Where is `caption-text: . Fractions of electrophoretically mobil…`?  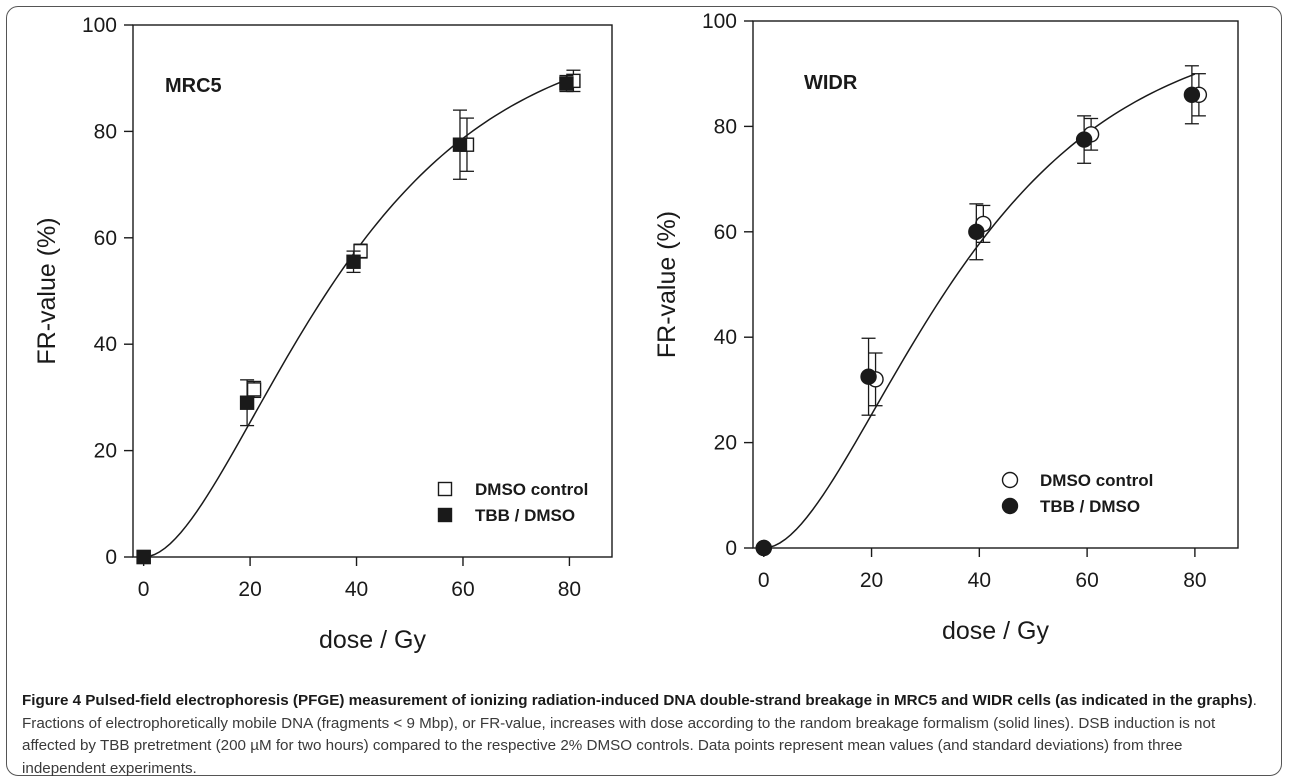 caption-text: . Fractions of electrophoretically mobil… is located at coordinates (639, 734).